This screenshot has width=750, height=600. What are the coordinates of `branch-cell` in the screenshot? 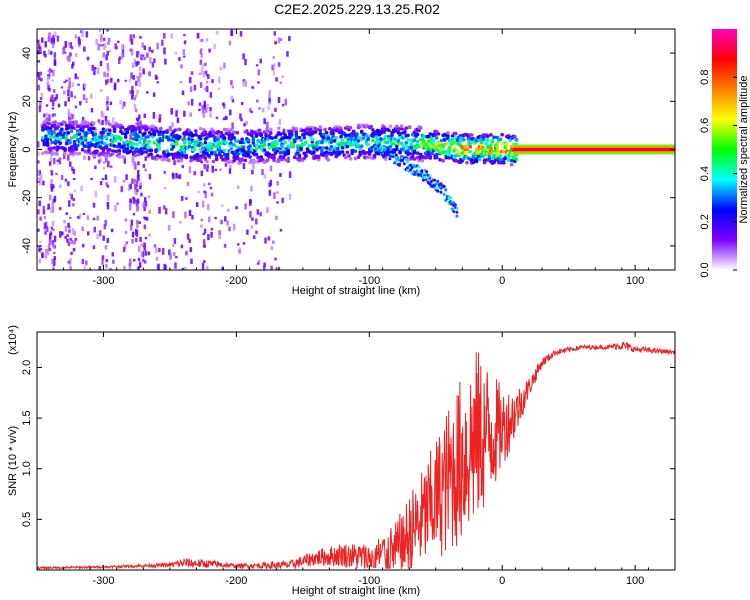 It's located at (411, 170).